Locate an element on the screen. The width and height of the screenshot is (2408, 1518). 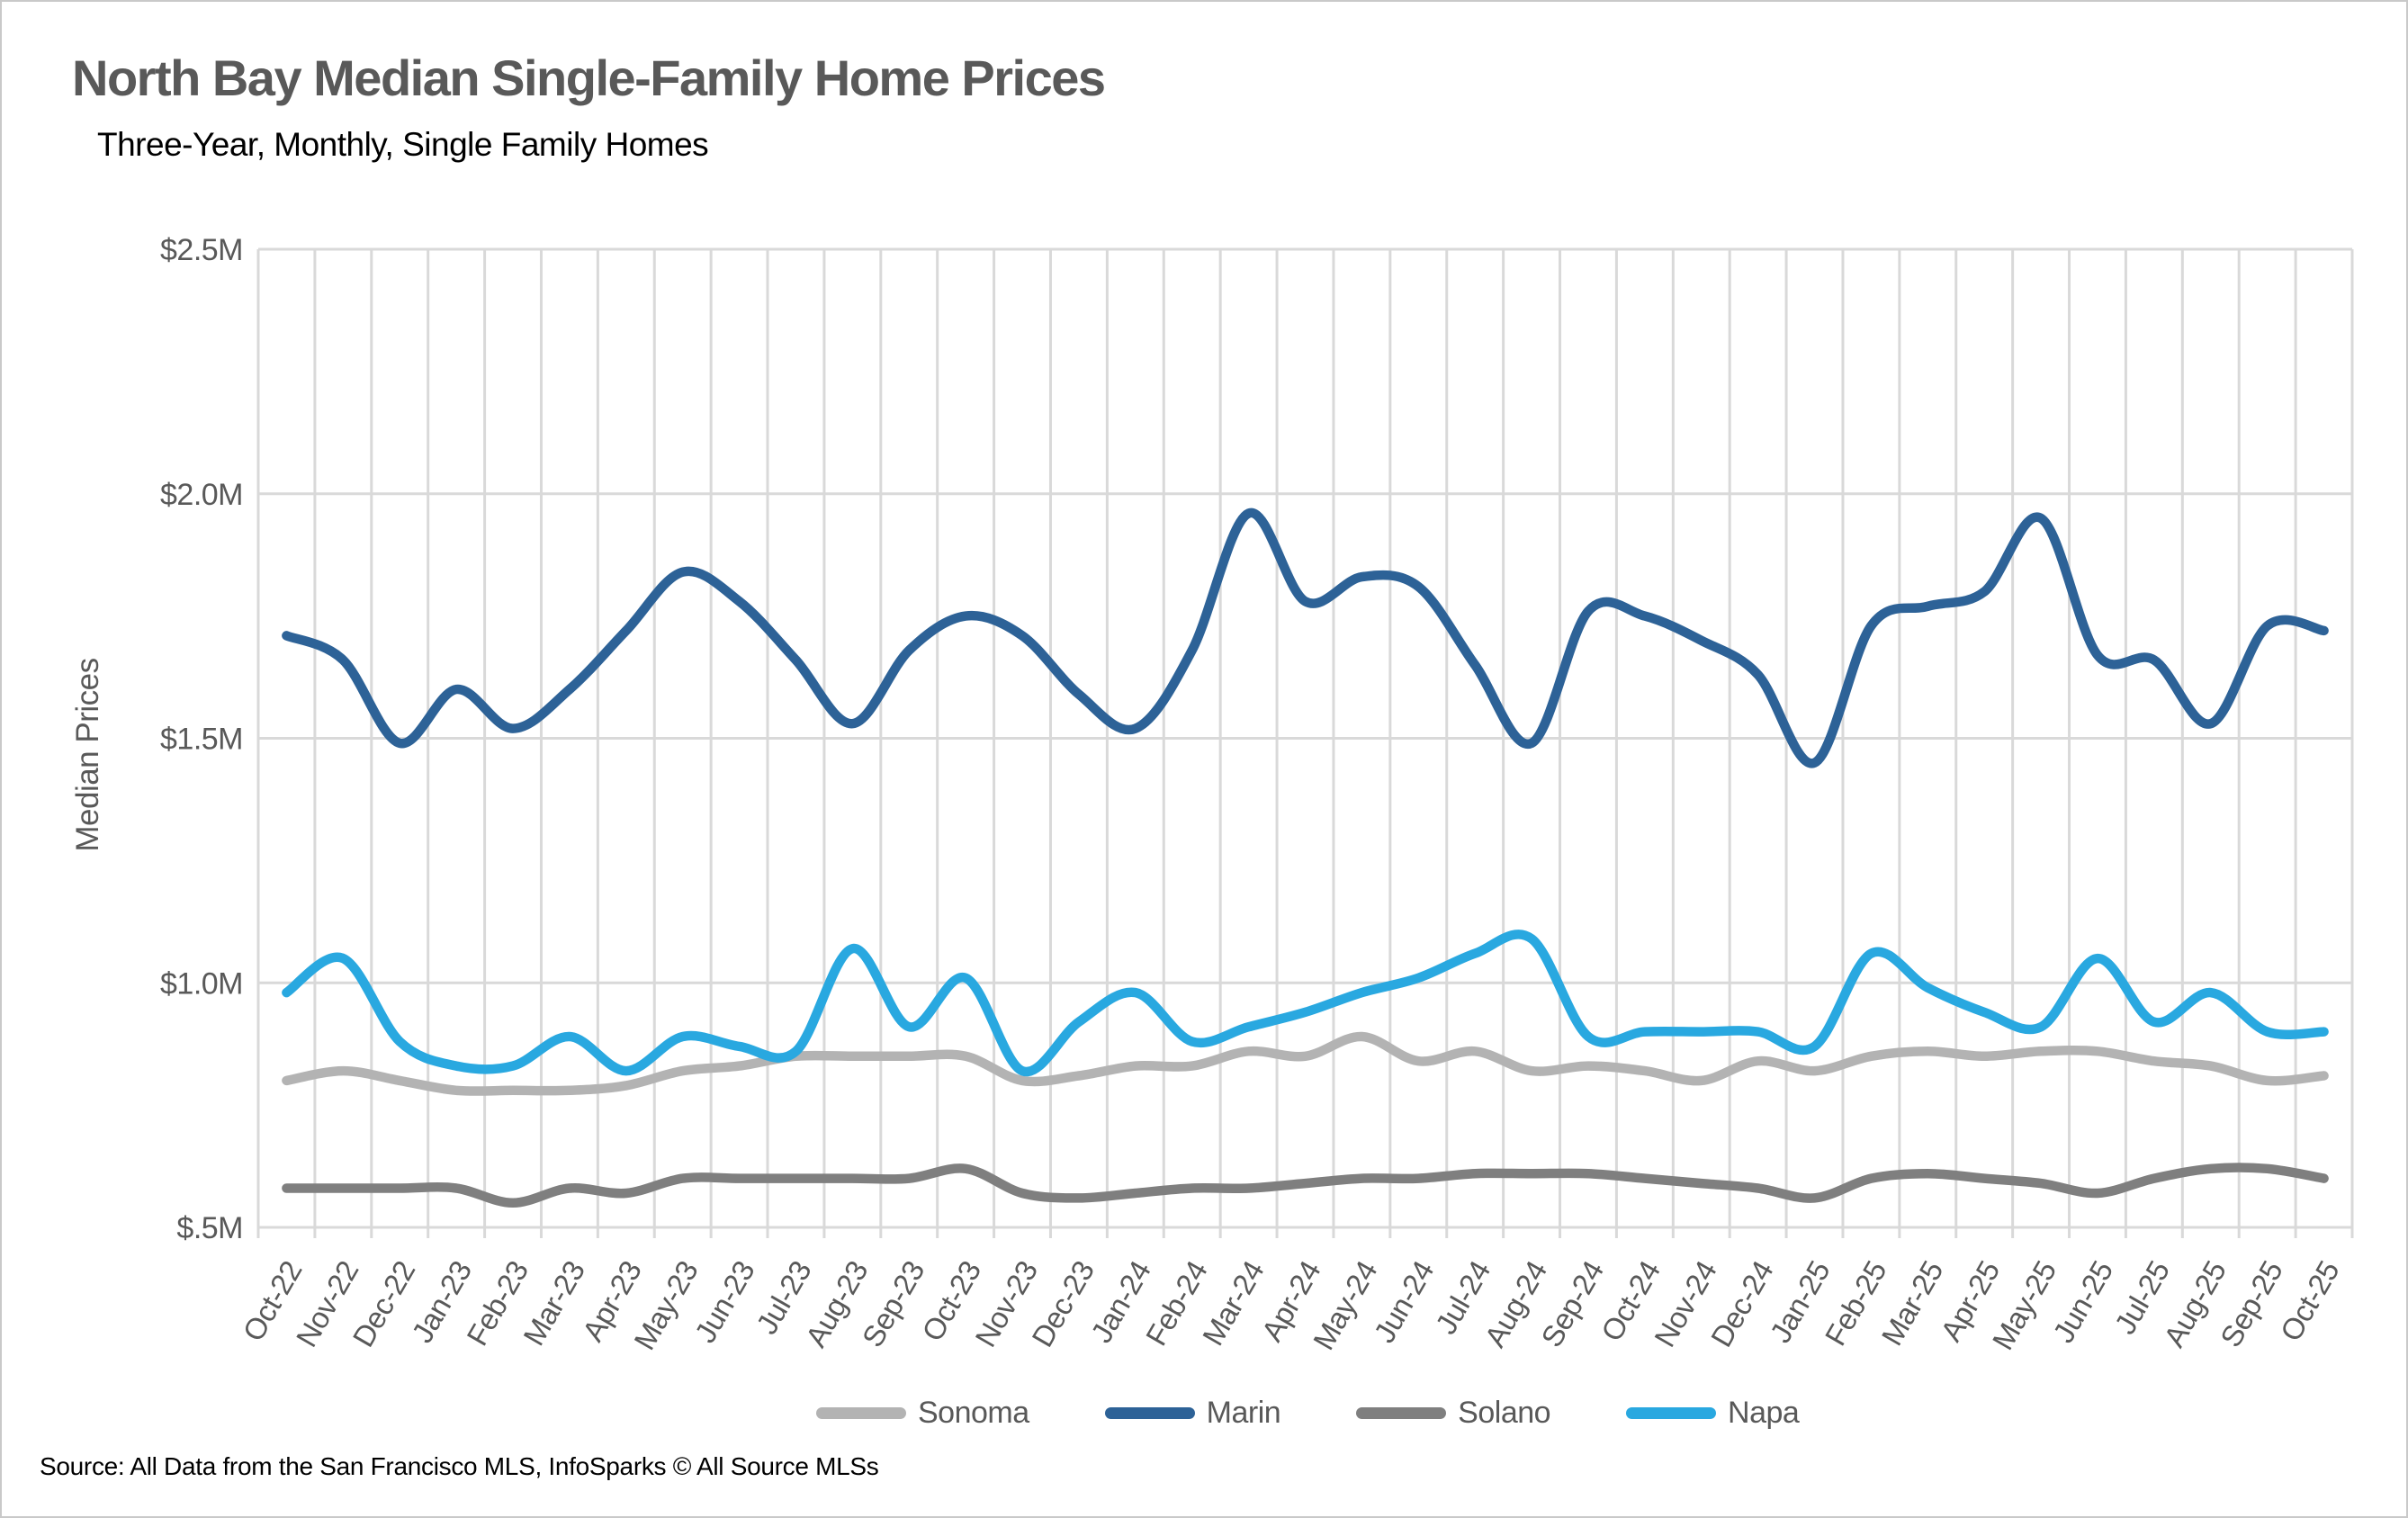
legend-swatch-marin is located at coordinates (1149, 1412).